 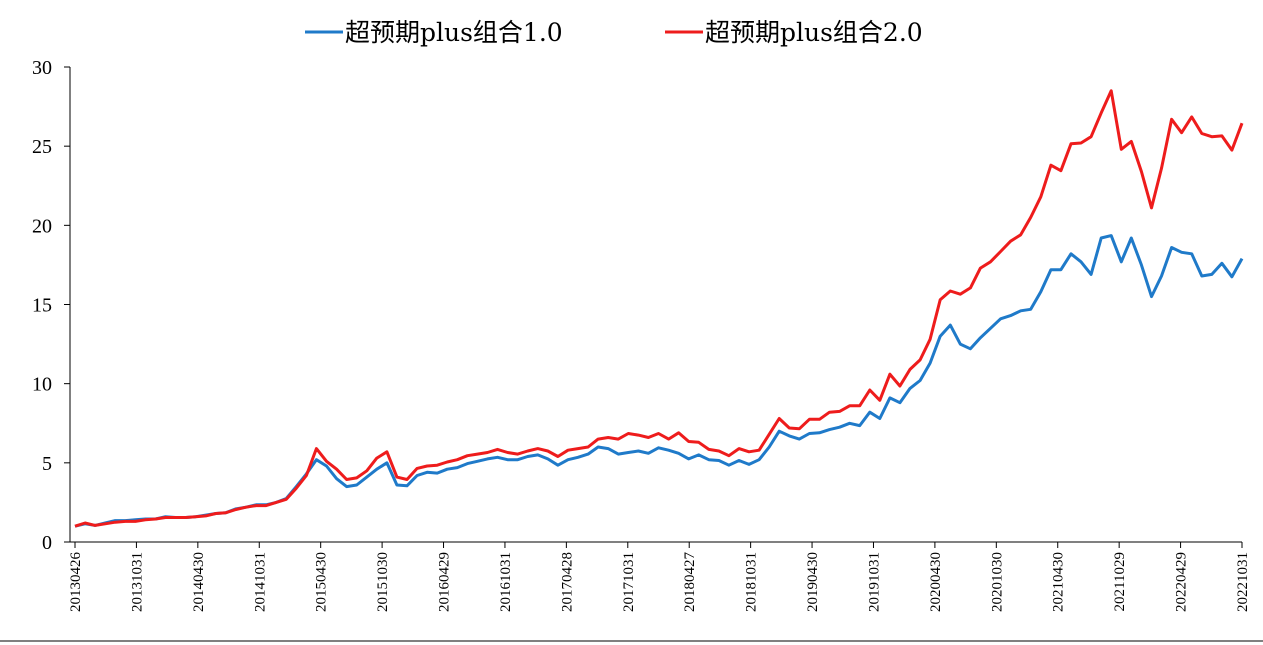 I want to click on x-tick-label: 20210430, so click(x=1059, y=582).